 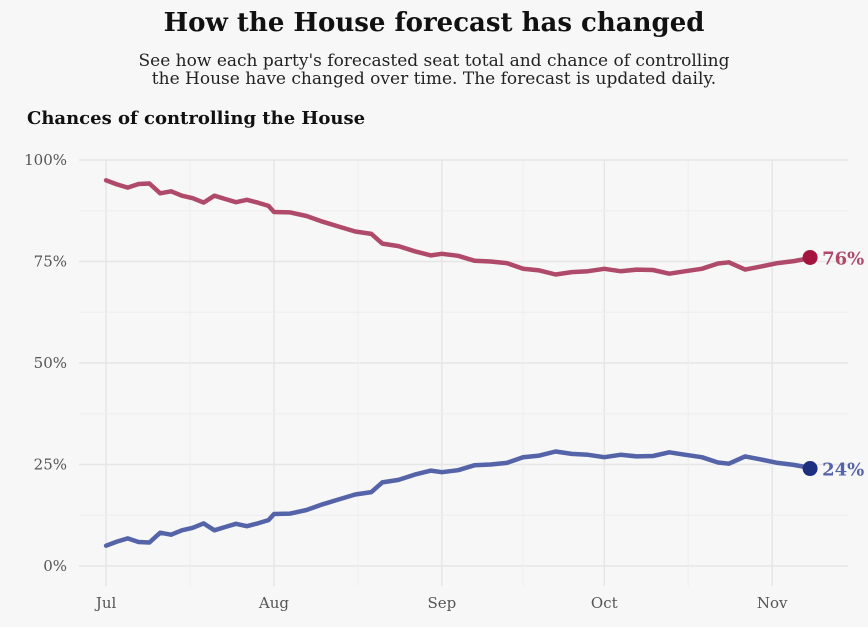 I want to click on y-tick-label: 50%, so click(x=50, y=363).